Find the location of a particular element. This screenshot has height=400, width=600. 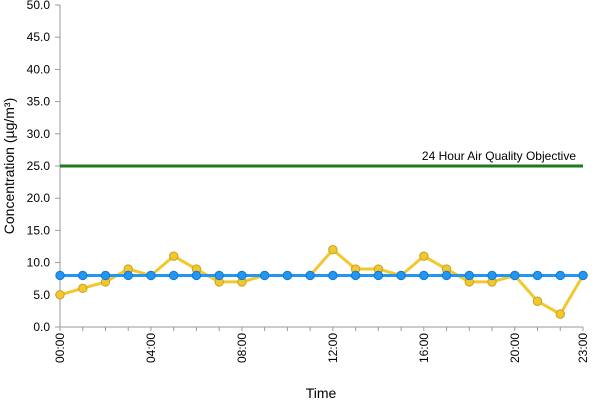

y-tick-label: 0.0 is located at coordinates (41, 327).